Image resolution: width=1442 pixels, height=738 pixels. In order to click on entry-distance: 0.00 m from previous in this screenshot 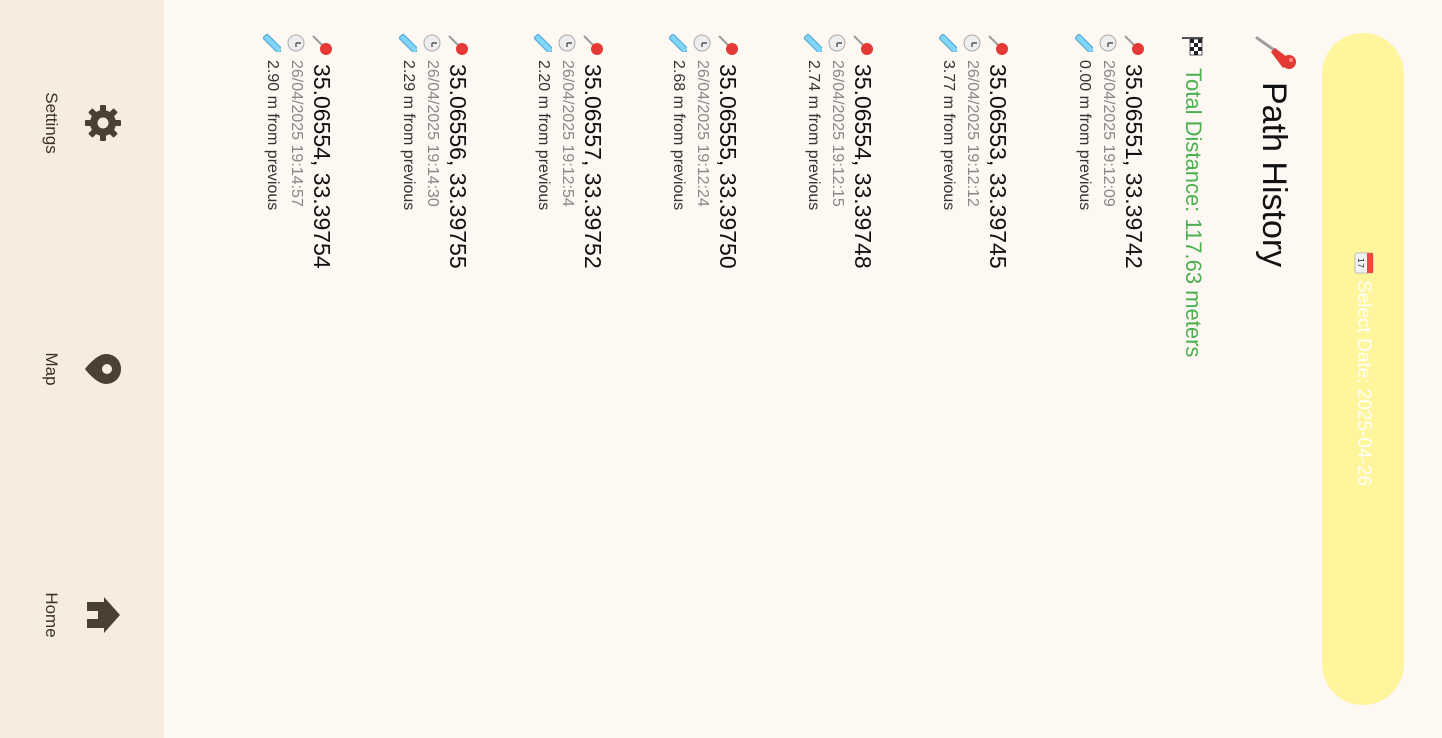, I will do `click(1084, 135)`.